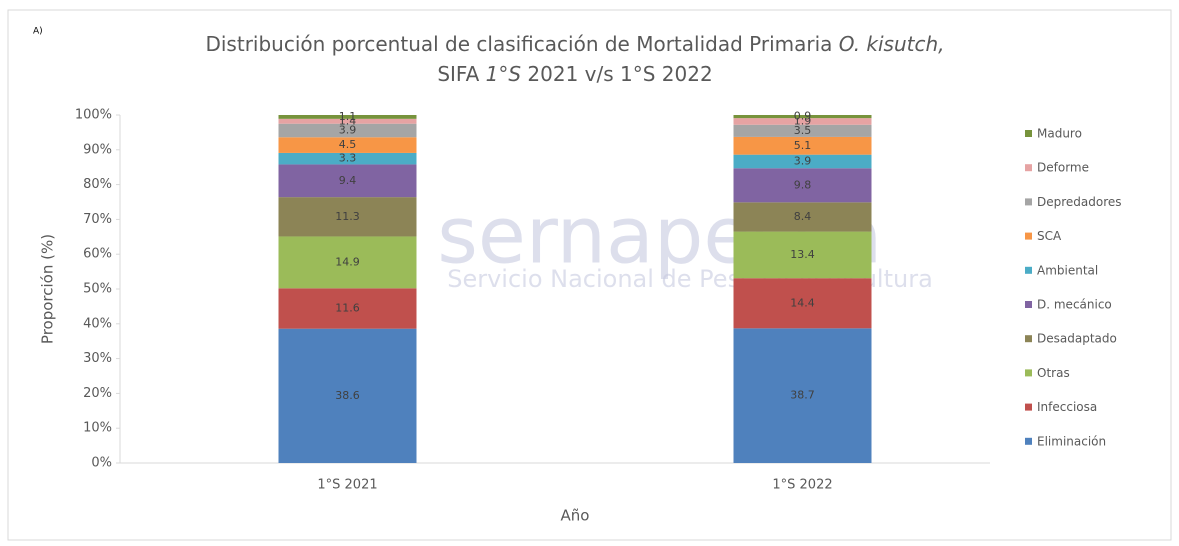 This screenshot has width=1179, height=546. What do you see at coordinates (101, 463) in the screenshot?
I see `y-tick-label: 0%` at bounding box center [101, 463].